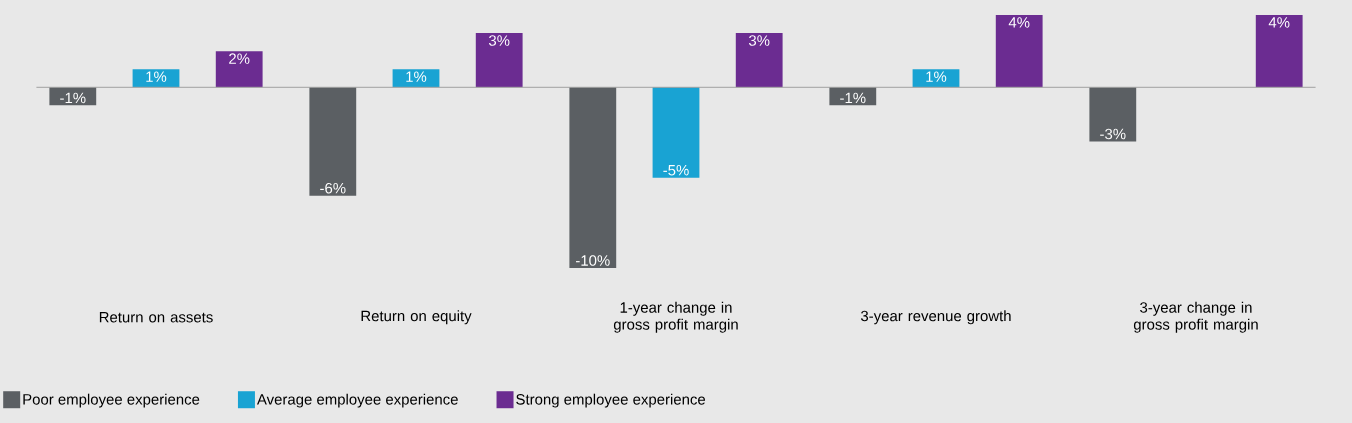 The image size is (1352, 423). Describe the element at coordinates (239, 58) in the screenshot. I see `data-label: 2%` at that location.